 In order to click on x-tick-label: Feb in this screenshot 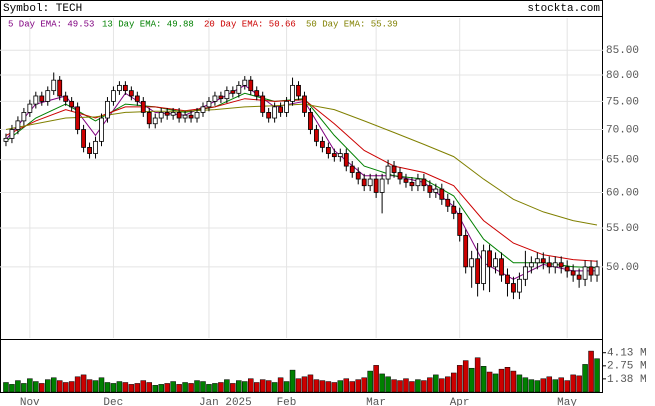, I will do `click(287, 401)`.